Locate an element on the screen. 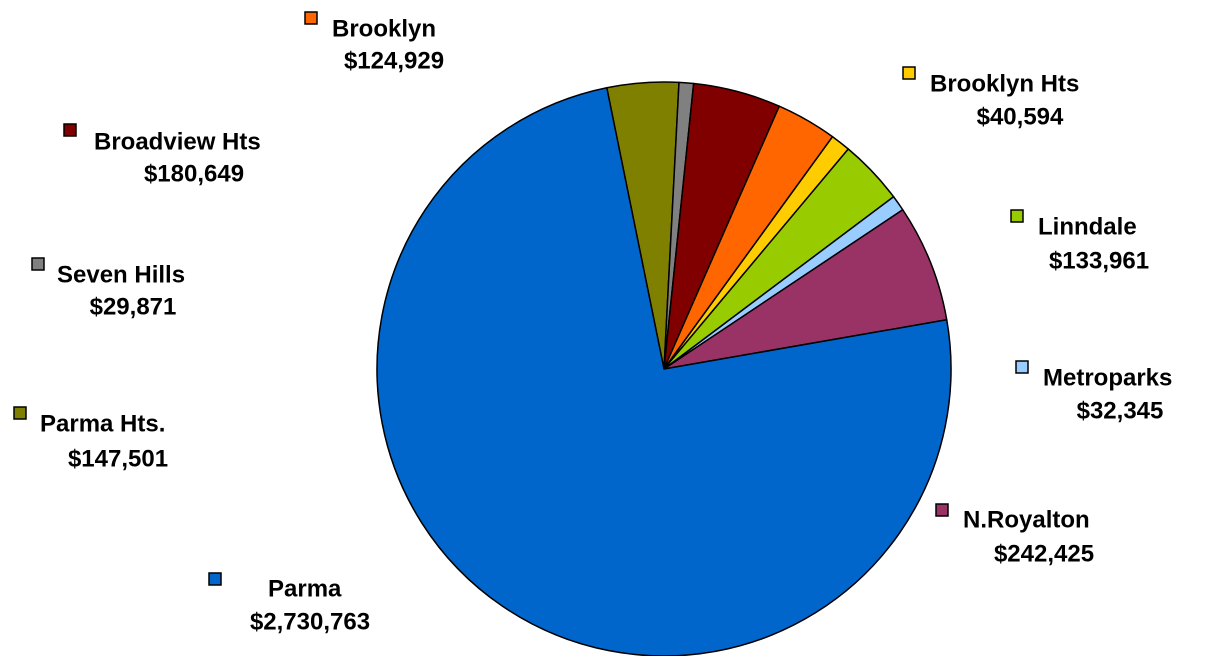 The image size is (1207, 656). slice-name-broadview-hts: Broadview Hts is located at coordinates (177, 141).